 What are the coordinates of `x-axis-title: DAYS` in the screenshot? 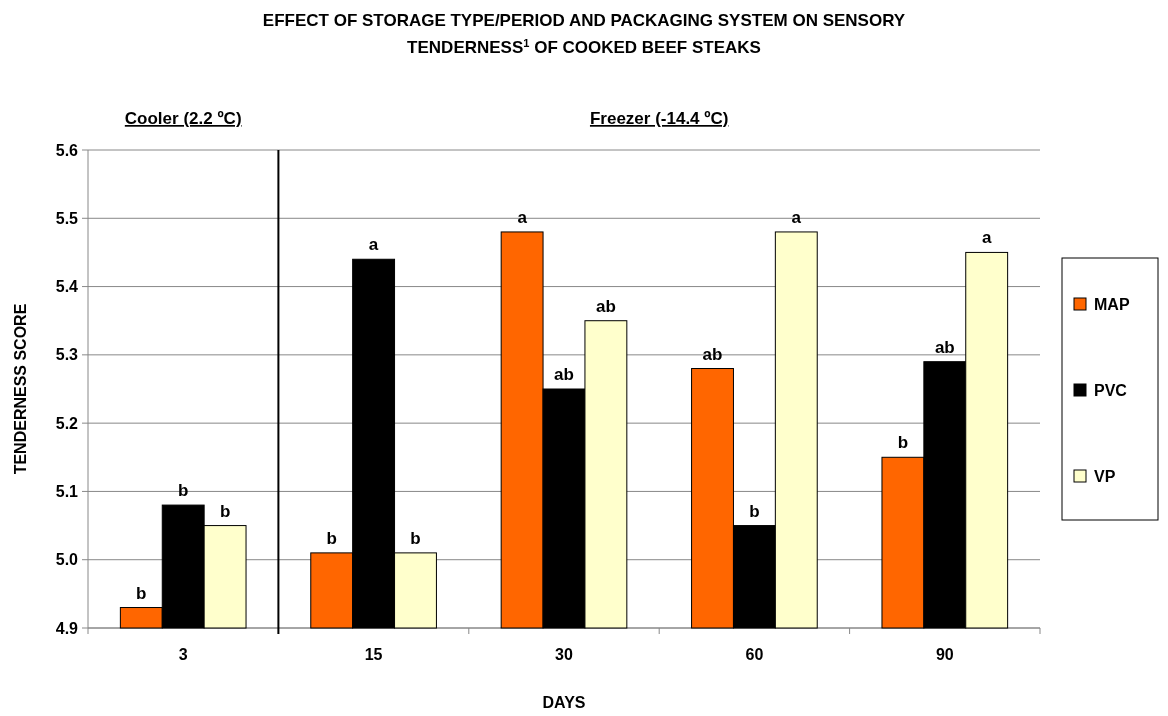 It's located at (564, 702).